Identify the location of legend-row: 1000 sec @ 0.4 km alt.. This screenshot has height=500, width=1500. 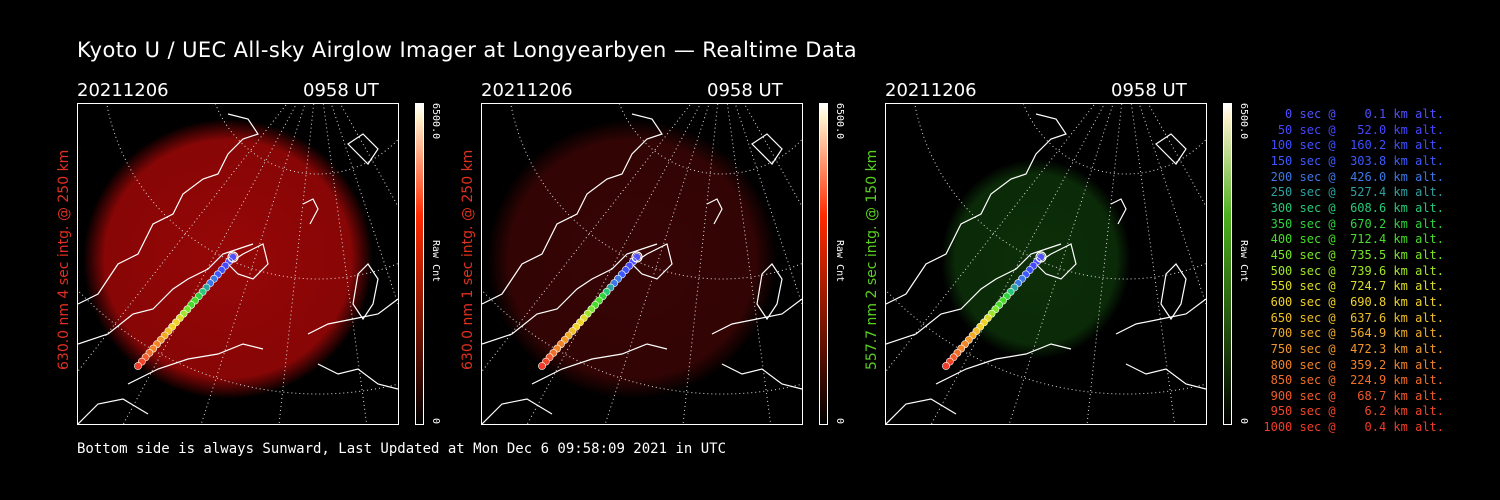
(1353, 427).